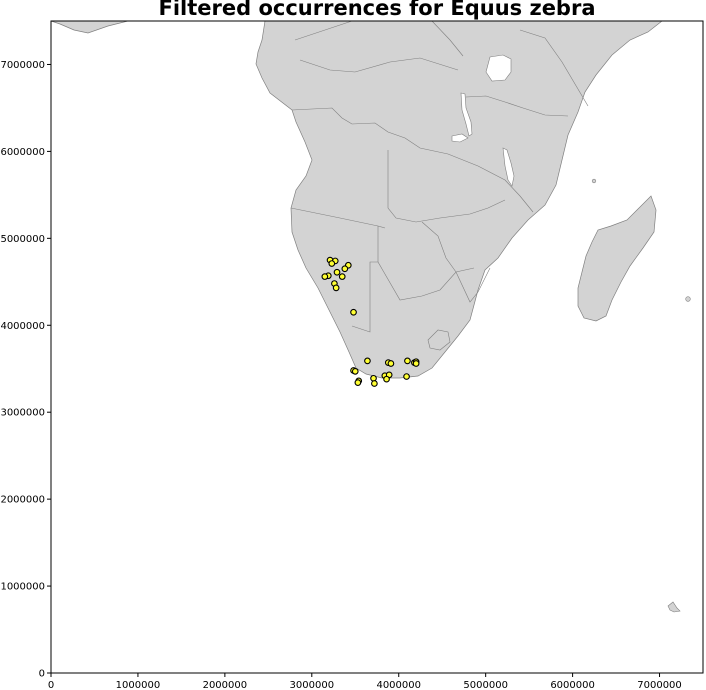 The height and width of the screenshot is (690, 706). What do you see at coordinates (51, 685) in the screenshot?
I see `x-tick-label: 0` at bounding box center [51, 685].